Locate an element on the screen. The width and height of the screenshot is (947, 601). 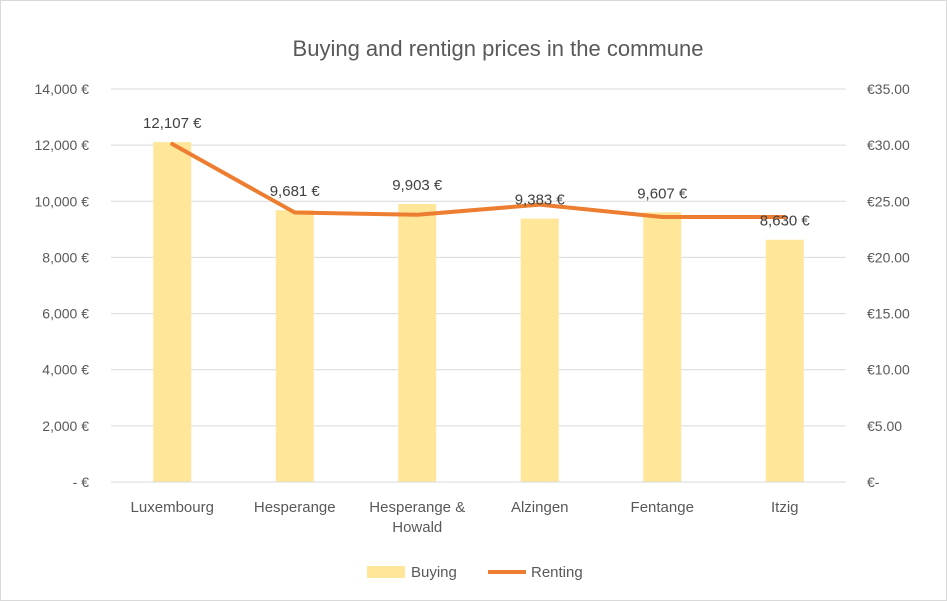
y-left-tick-label: 2,000 € is located at coordinates (65, 426).